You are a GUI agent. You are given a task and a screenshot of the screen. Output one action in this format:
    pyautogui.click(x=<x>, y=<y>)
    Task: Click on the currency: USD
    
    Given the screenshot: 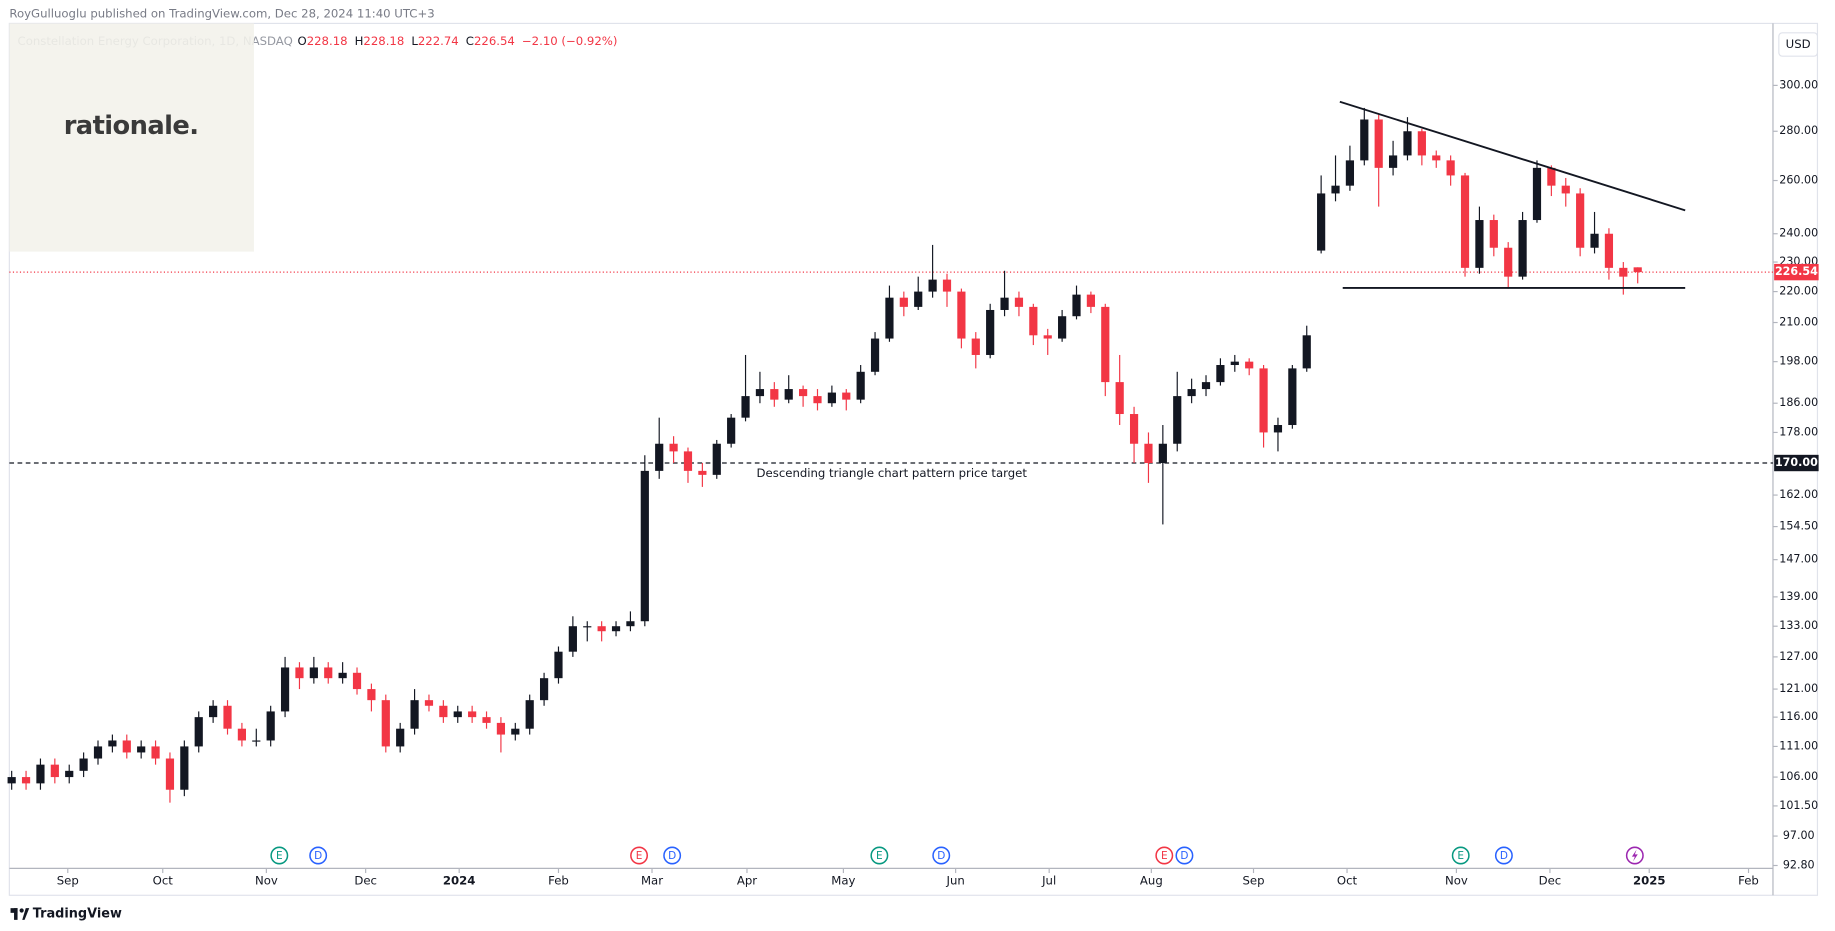 What is the action you would take?
    pyautogui.click(x=1798, y=44)
    